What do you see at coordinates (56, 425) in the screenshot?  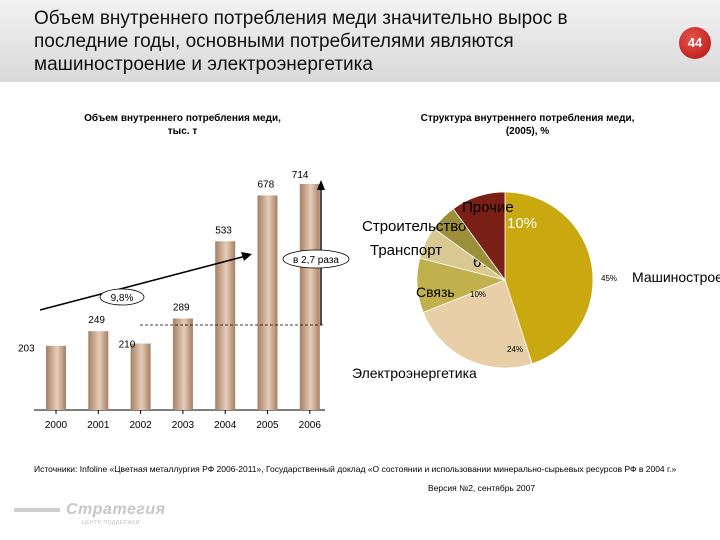 I see `x-tick-label: 2000` at bounding box center [56, 425].